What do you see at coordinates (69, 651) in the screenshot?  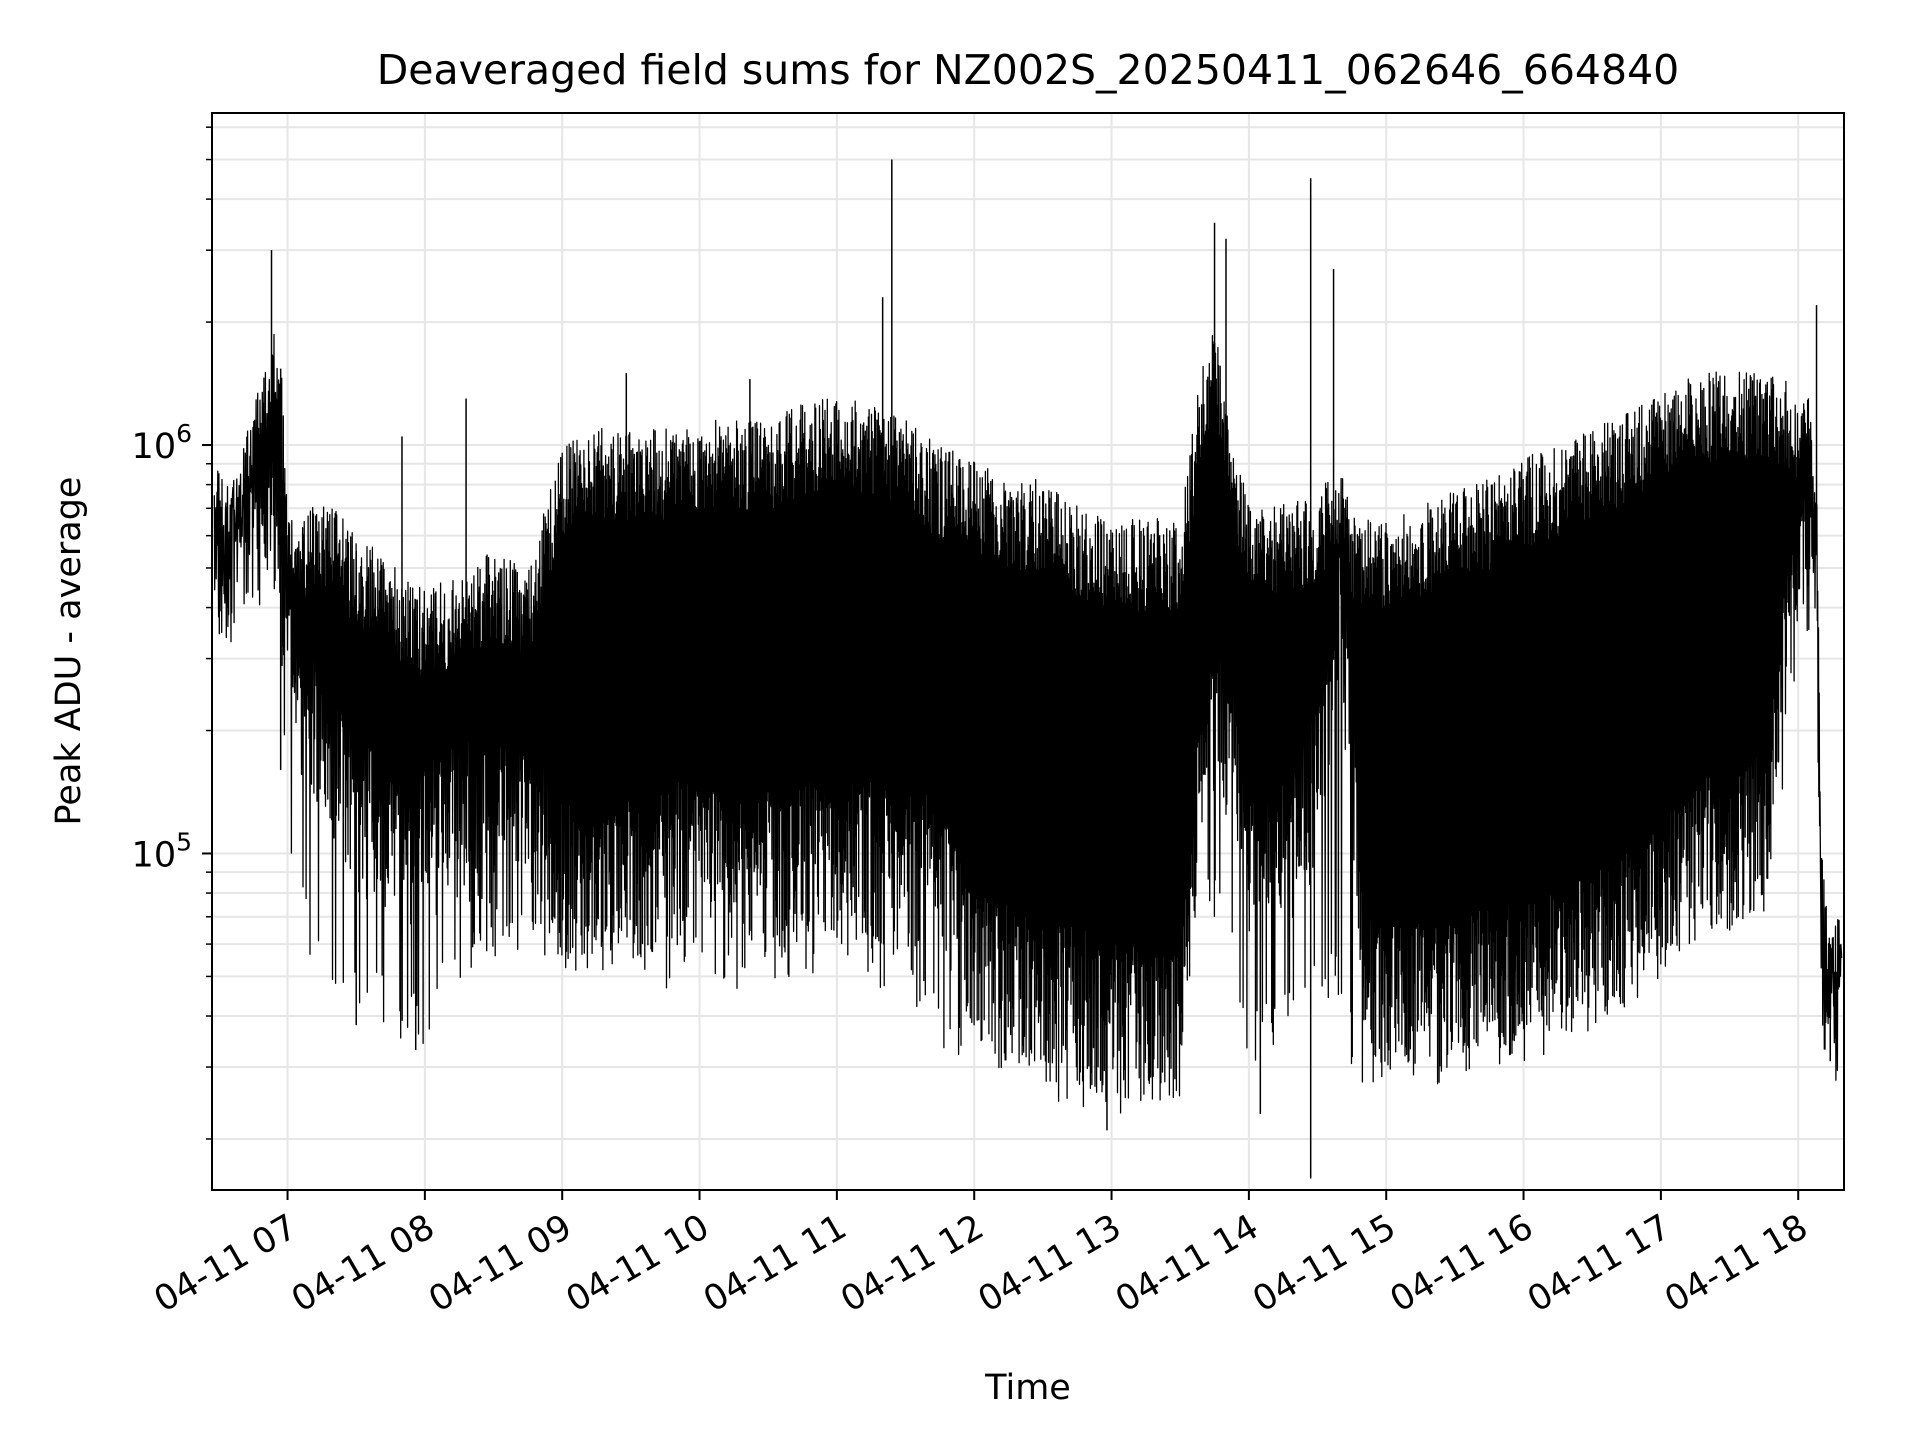 I see `y-axis-label: Peak ADU - average` at bounding box center [69, 651].